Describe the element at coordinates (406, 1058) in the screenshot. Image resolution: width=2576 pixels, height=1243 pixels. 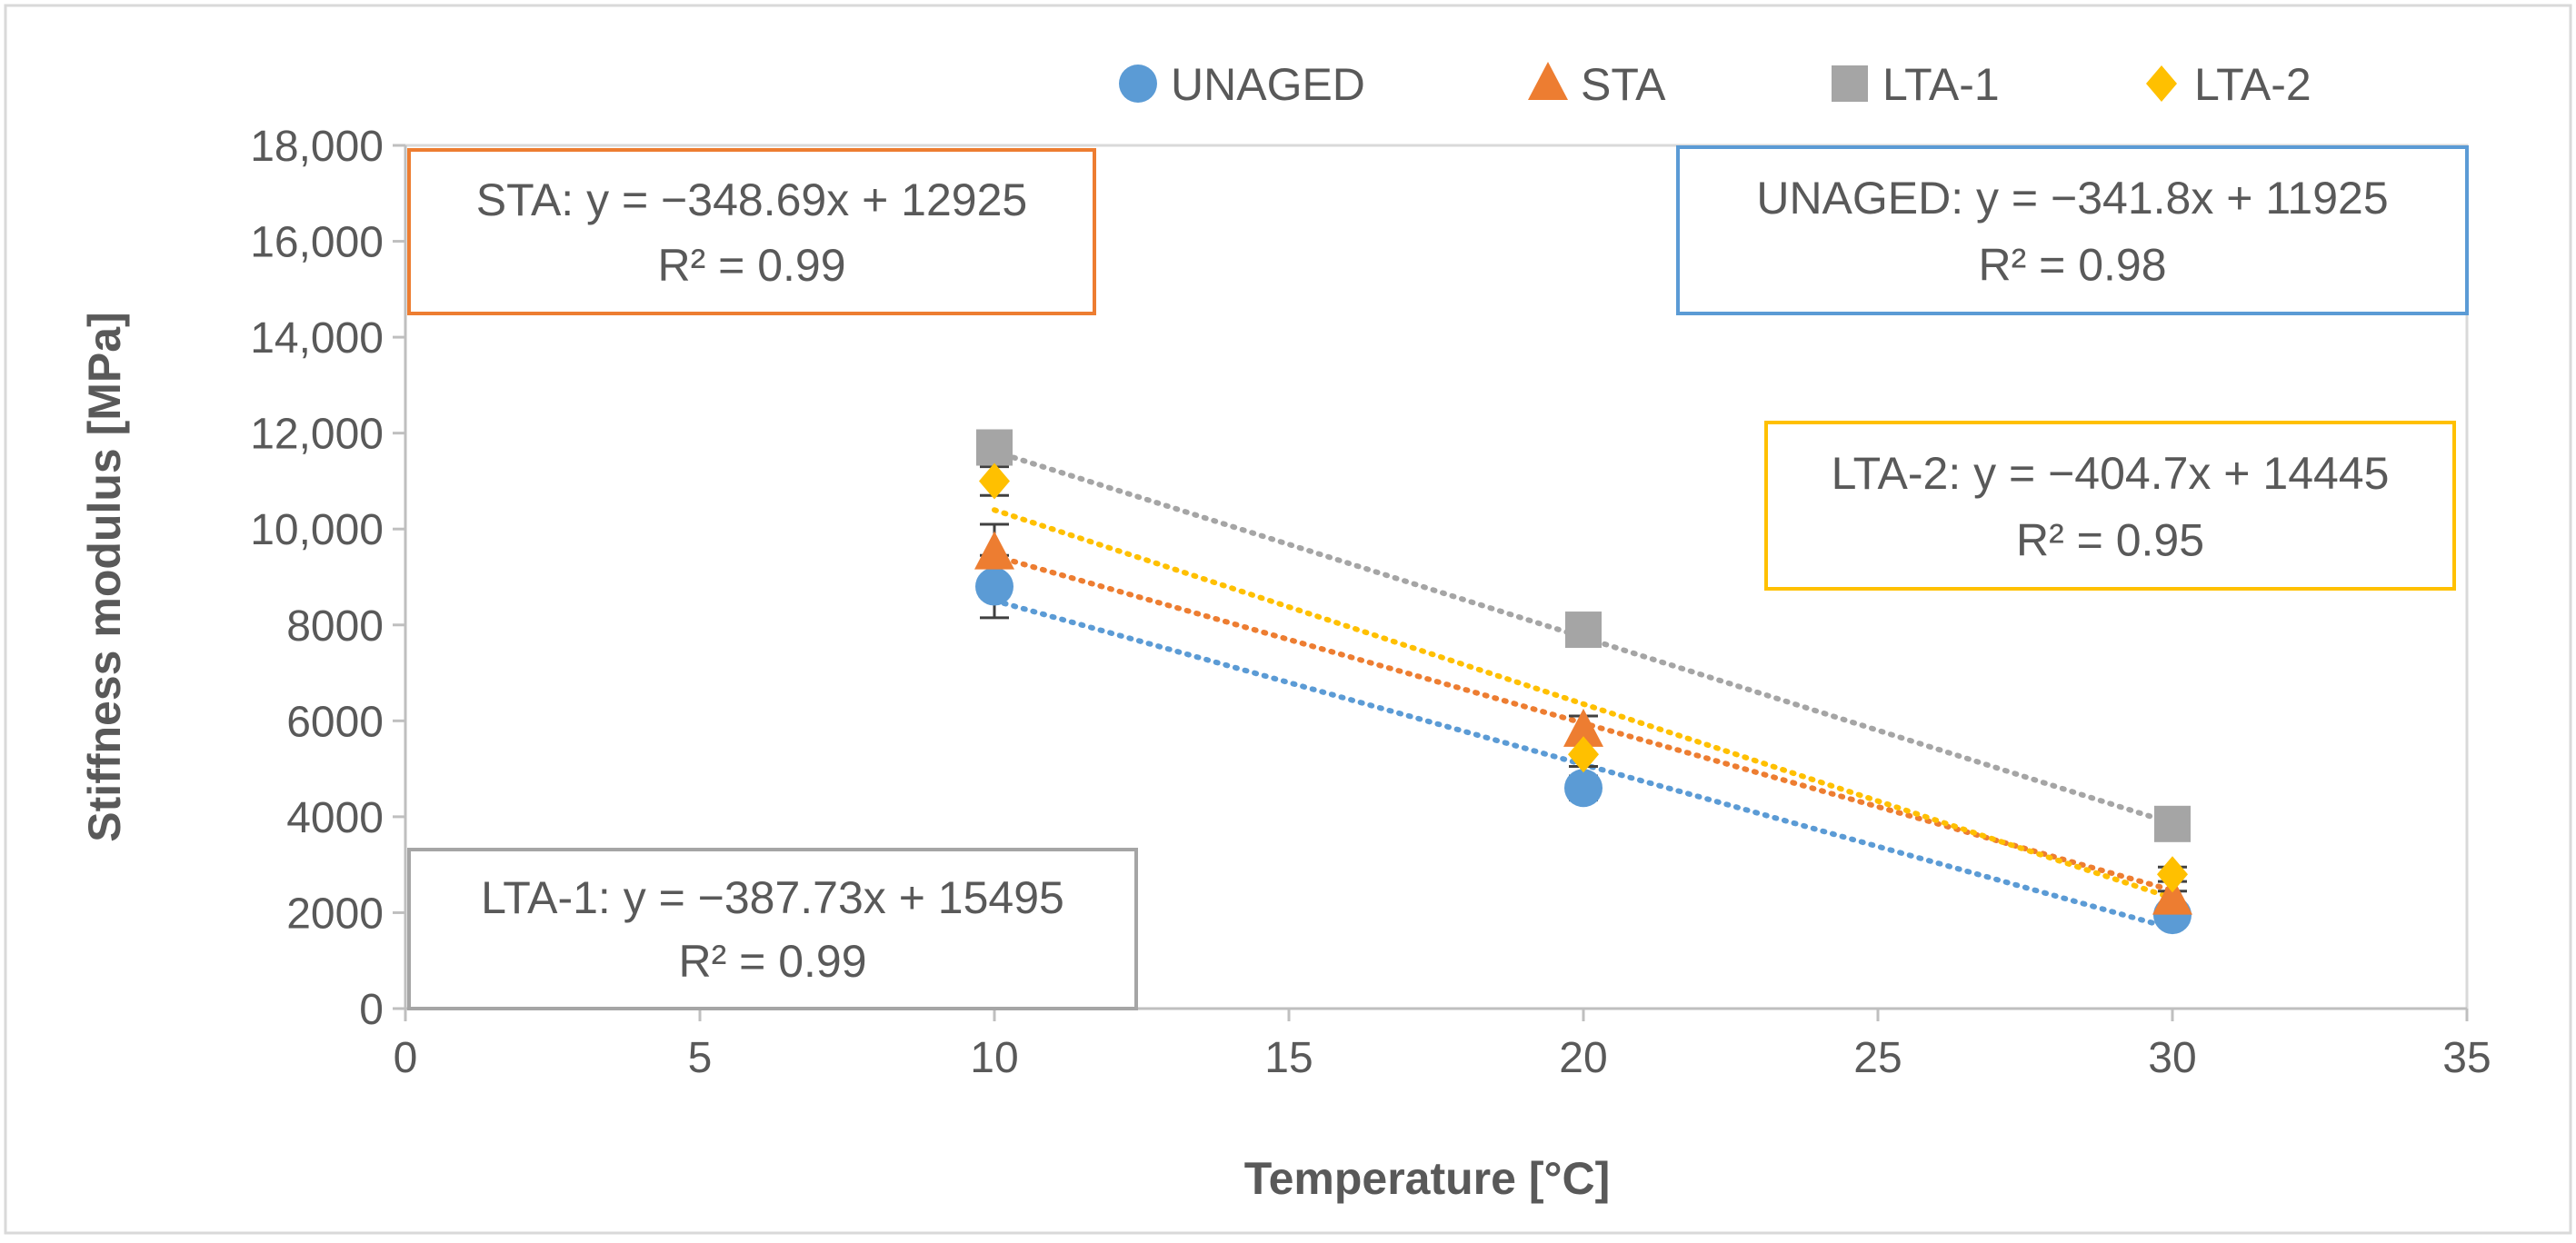
I see `x-tick-label: 0` at that location.